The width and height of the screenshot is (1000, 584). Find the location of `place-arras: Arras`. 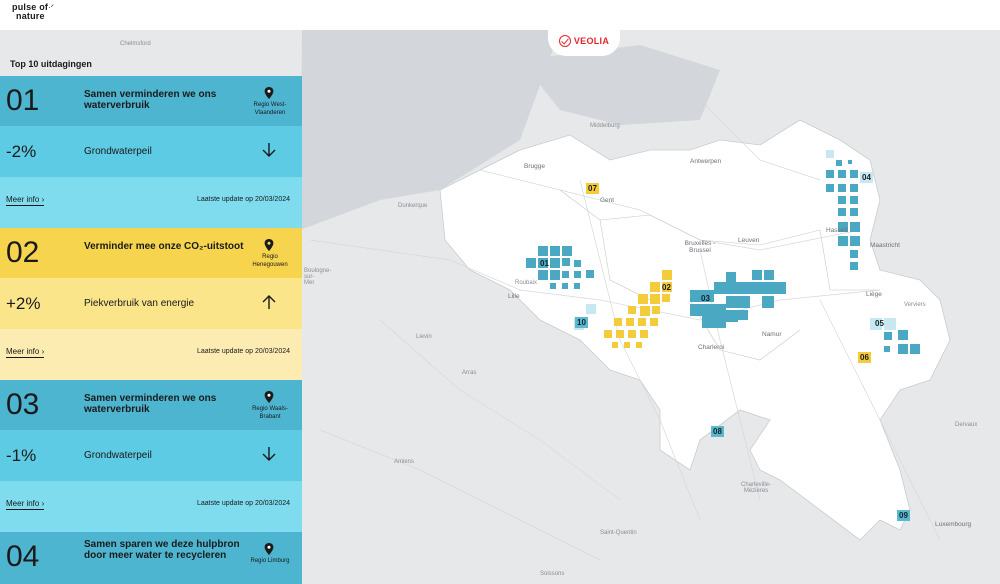

place-arras: Arras is located at coordinates (469, 373).